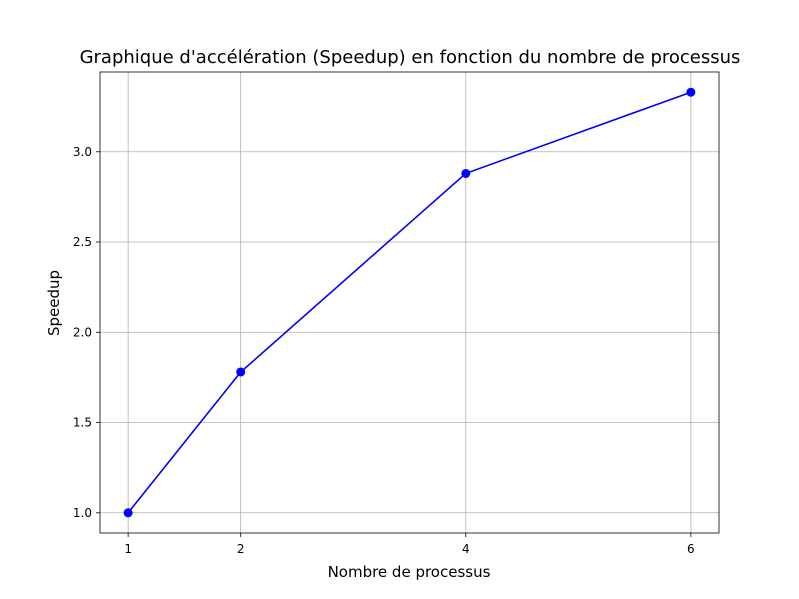  Describe the element at coordinates (82, 242) in the screenshot. I see `y-tick-label: 2.5` at that location.